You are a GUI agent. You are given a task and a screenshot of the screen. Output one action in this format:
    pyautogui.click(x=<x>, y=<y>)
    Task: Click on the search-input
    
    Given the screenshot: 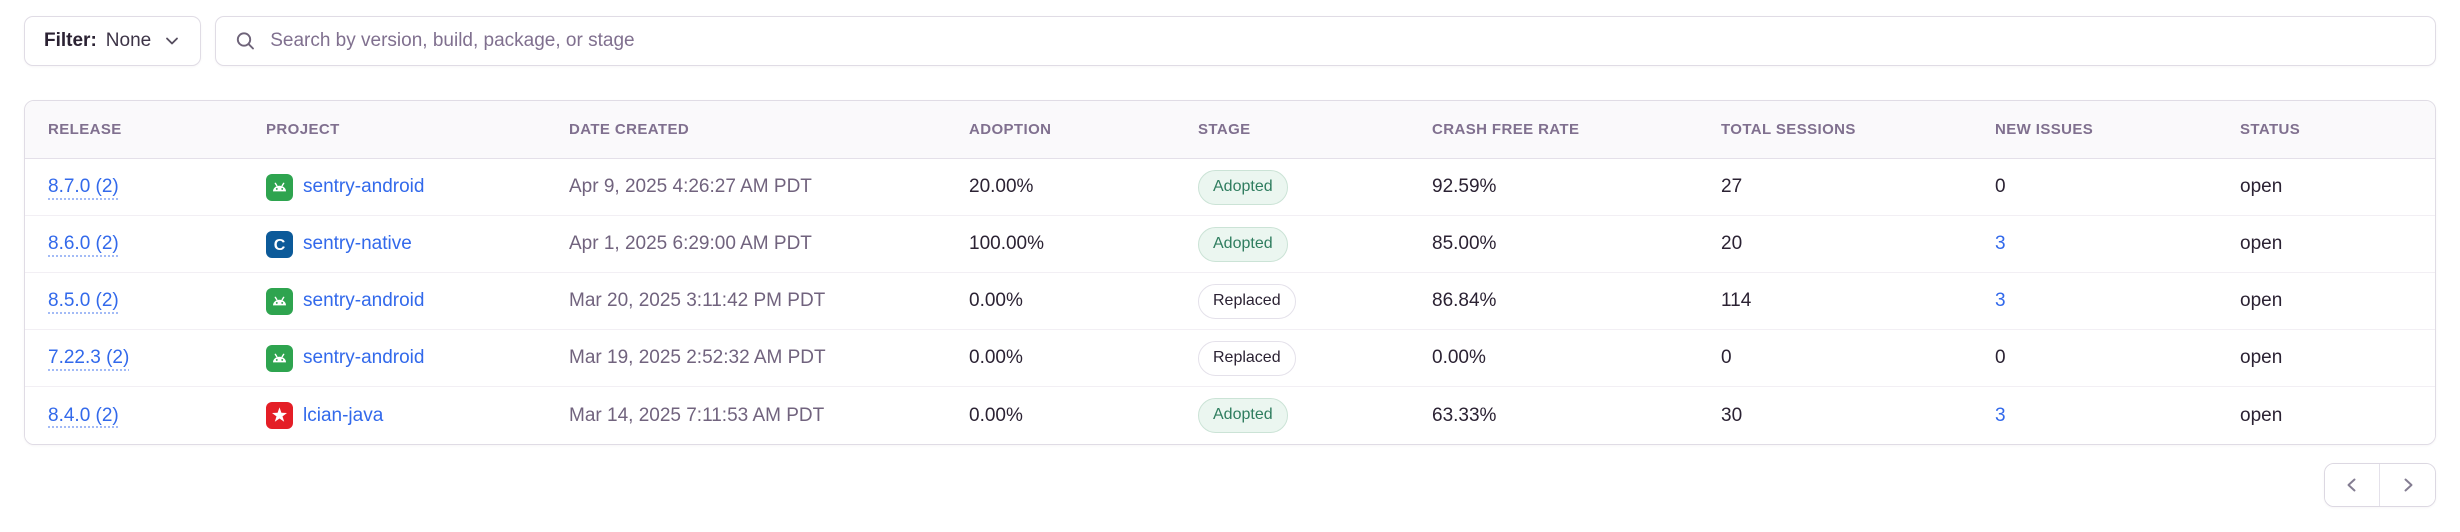 What is the action you would take?
    pyautogui.click(x=1325, y=41)
    